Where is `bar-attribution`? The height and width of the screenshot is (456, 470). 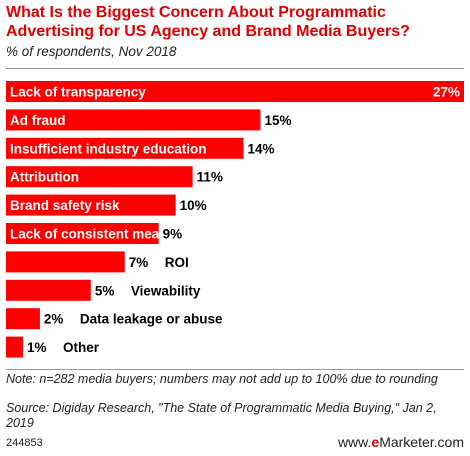 bar-attribution is located at coordinates (99, 177).